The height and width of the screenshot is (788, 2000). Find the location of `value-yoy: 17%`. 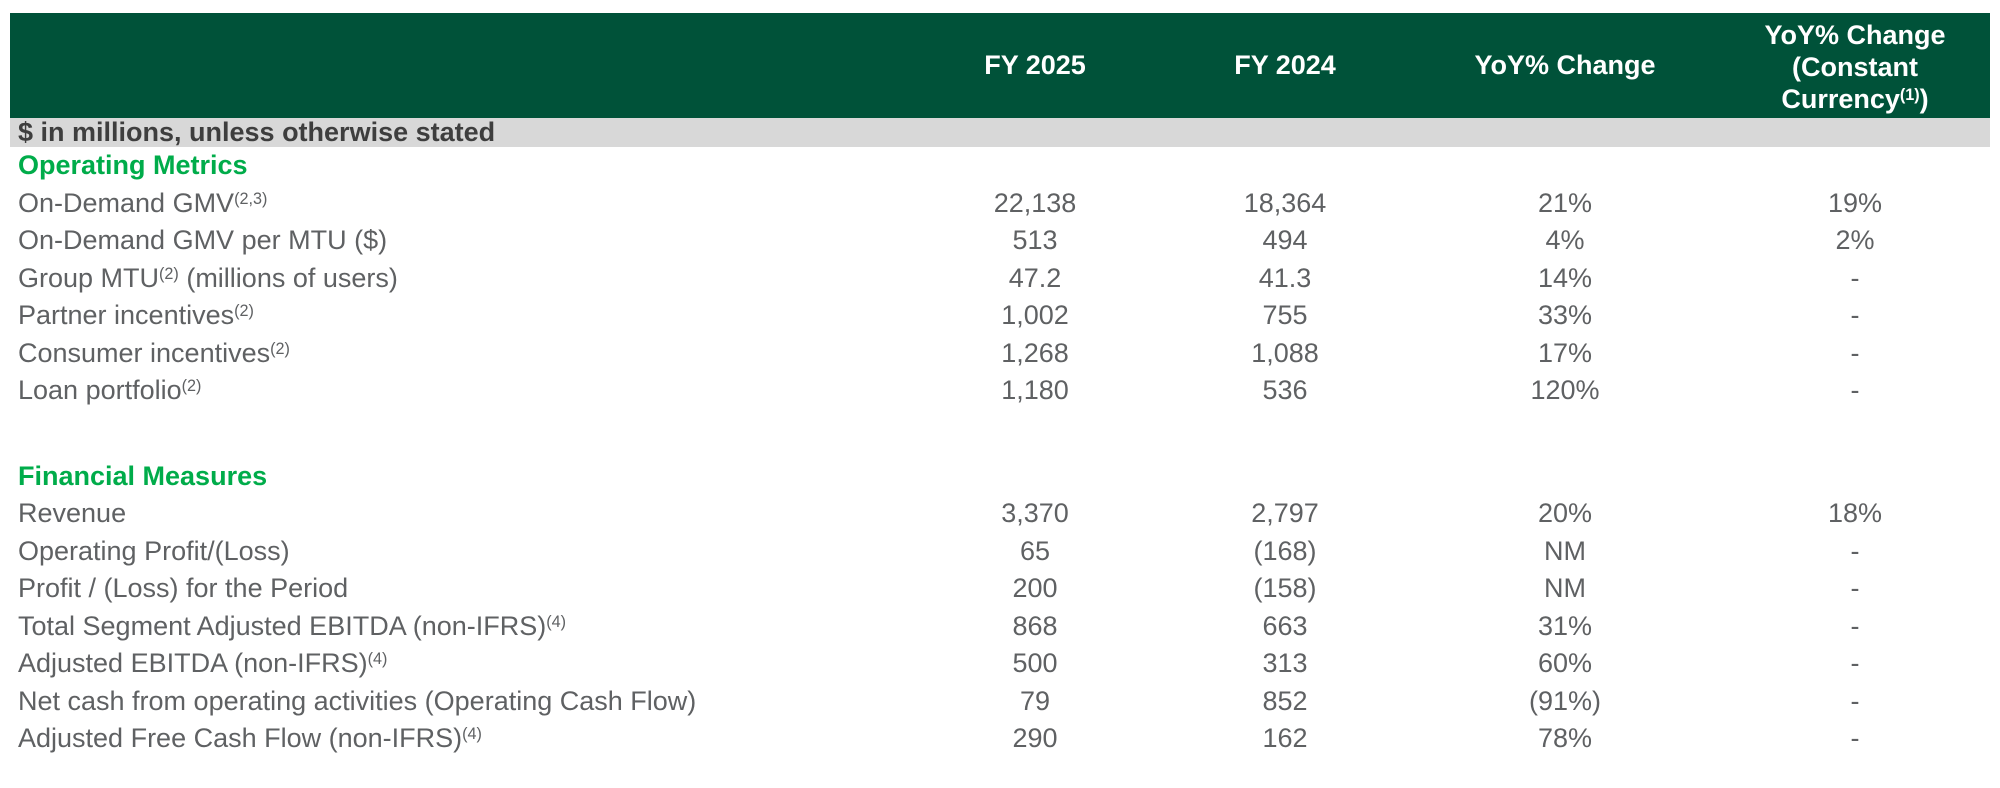

value-yoy: 17% is located at coordinates (1565, 352).